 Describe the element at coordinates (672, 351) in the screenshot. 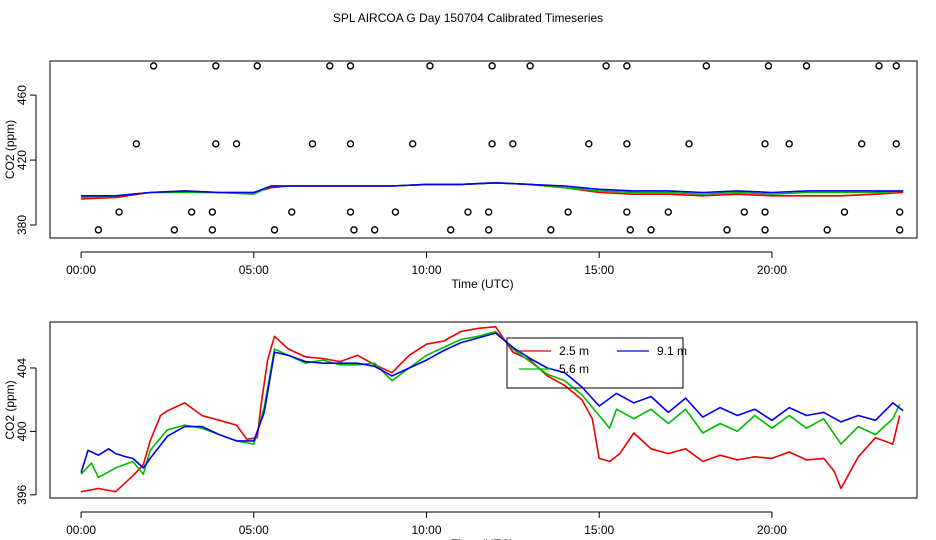

I see `legend-label: 9.1 m` at that location.